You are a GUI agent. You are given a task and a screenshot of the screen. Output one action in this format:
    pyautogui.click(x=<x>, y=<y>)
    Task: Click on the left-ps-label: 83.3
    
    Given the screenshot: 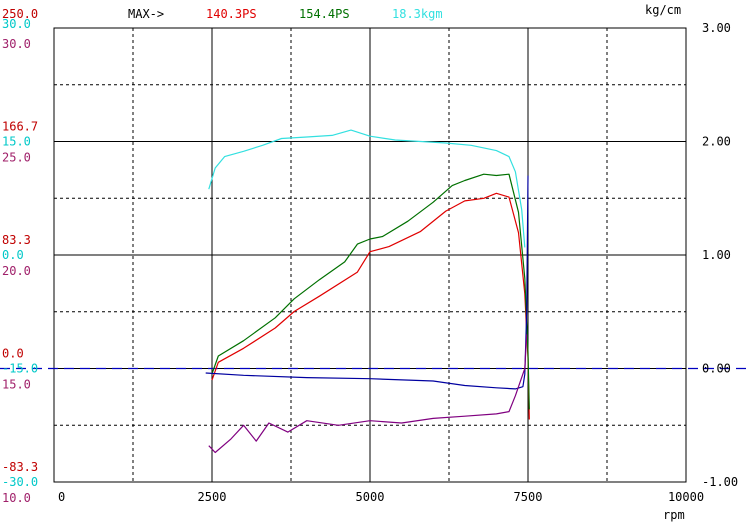 What is the action you would take?
    pyautogui.click(x=16, y=240)
    